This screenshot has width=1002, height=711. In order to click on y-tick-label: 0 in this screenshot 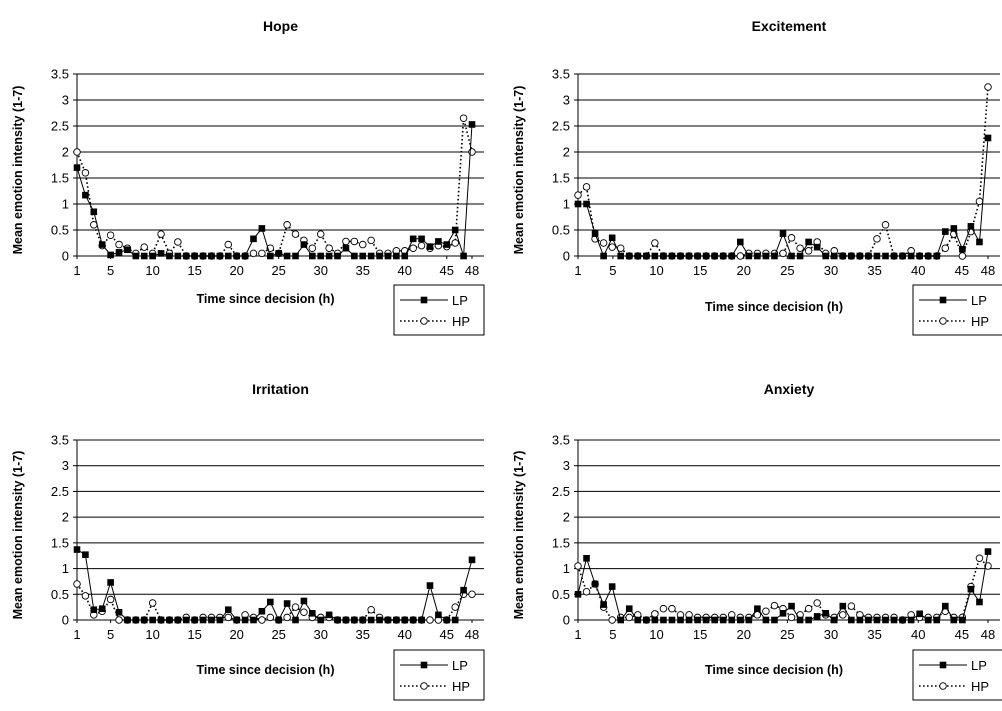, I will do `click(65, 256)`.